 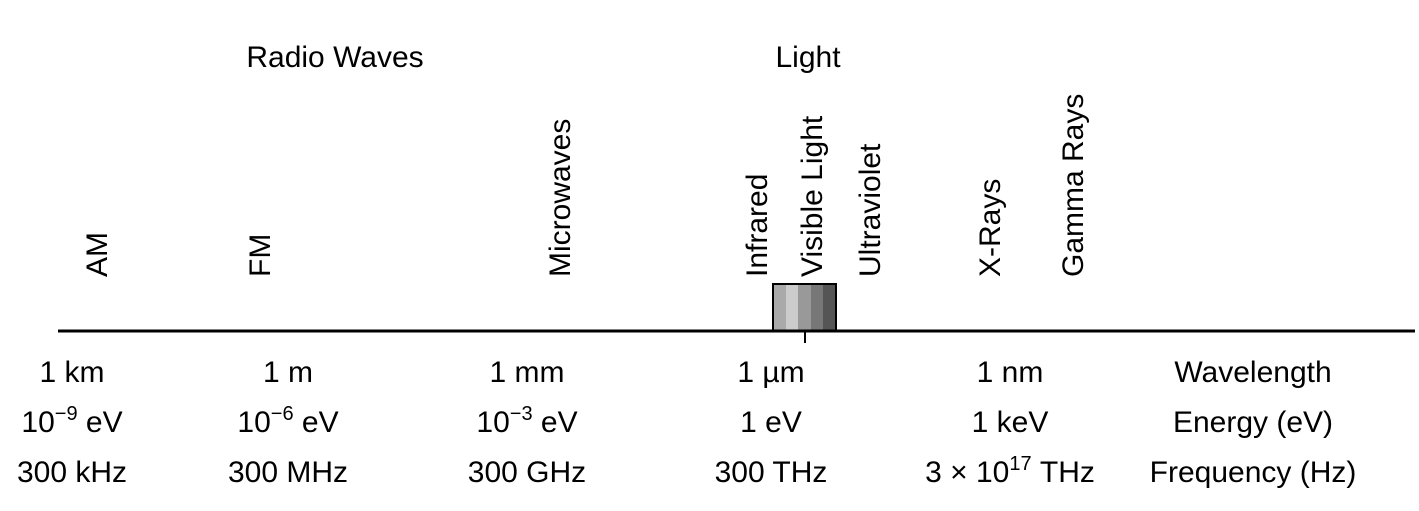 What do you see at coordinates (97, 254) in the screenshot?
I see `band-label: AM` at bounding box center [97, 254].